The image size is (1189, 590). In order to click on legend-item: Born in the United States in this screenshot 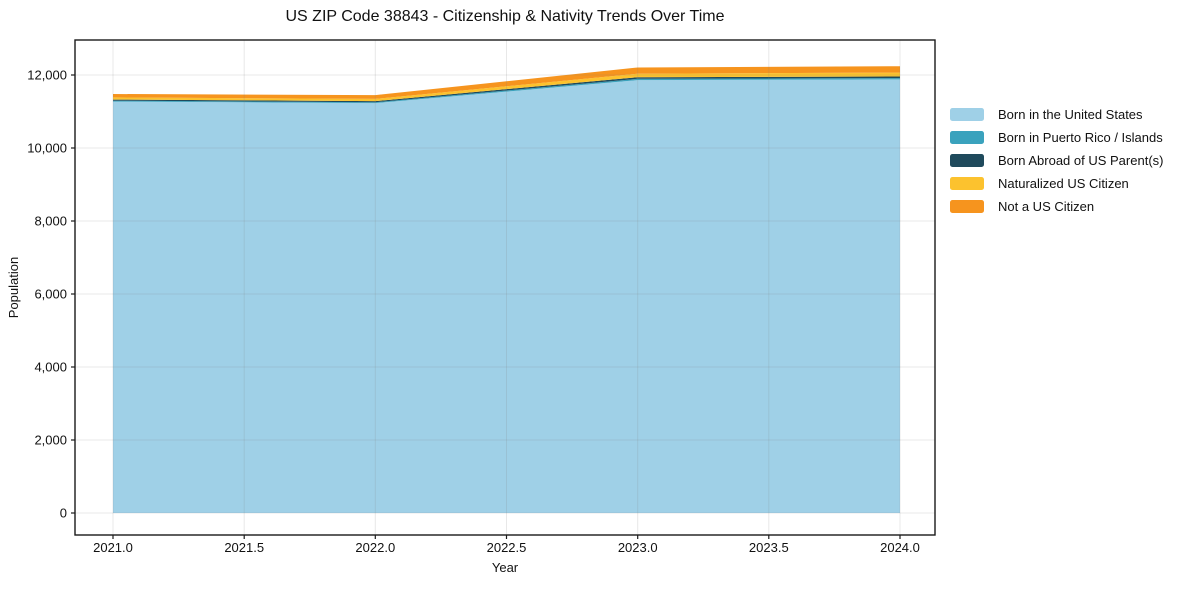, I will do `click(1056, 114)`.